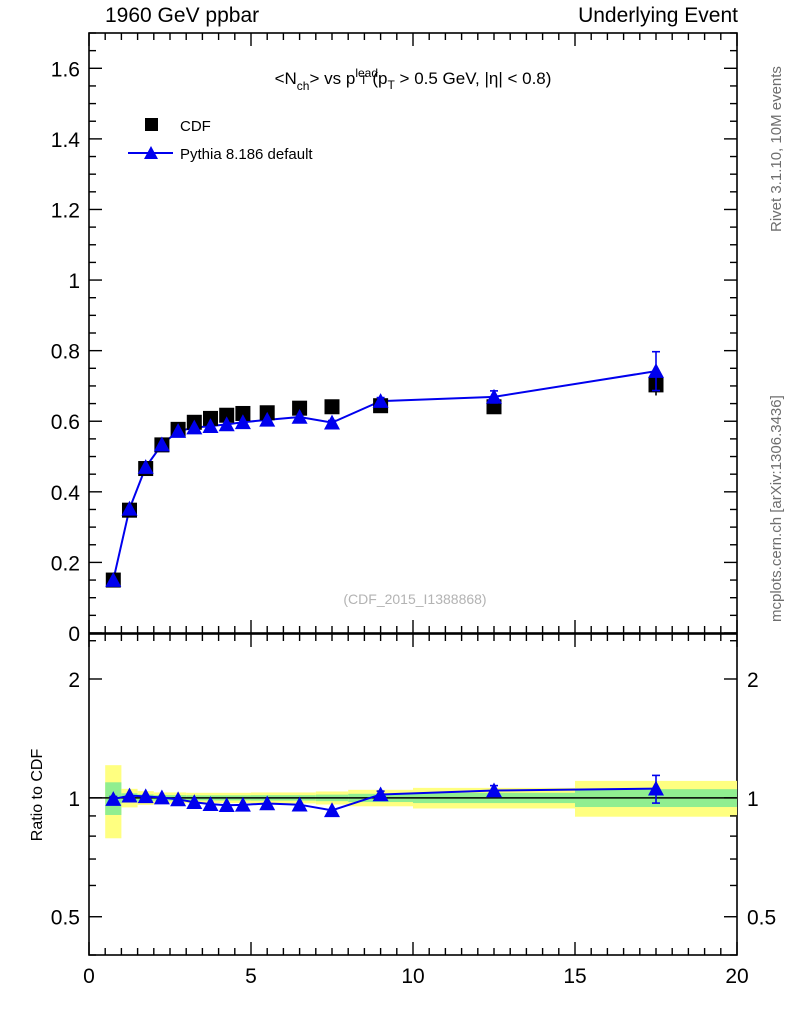  I want to click on side-label-rivet: Rivet 3.1.10, 10M events, so click(776, 149).